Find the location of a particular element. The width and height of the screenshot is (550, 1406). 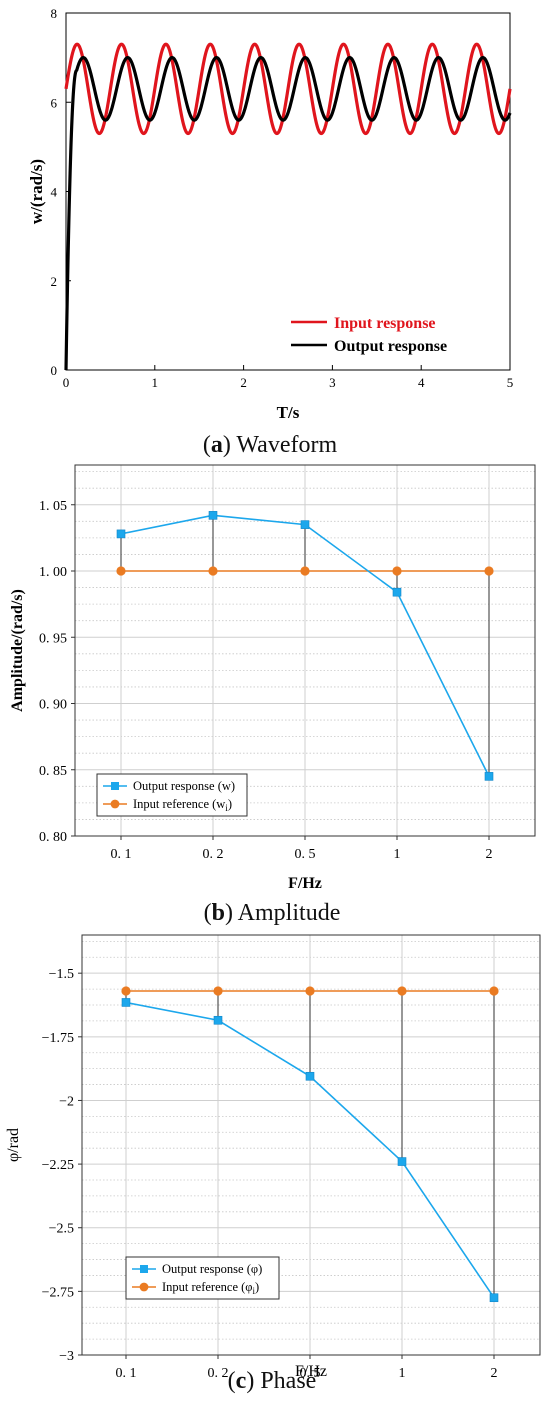

legend-label-input: Input reference (wi) is located at coordinates (182, 805).